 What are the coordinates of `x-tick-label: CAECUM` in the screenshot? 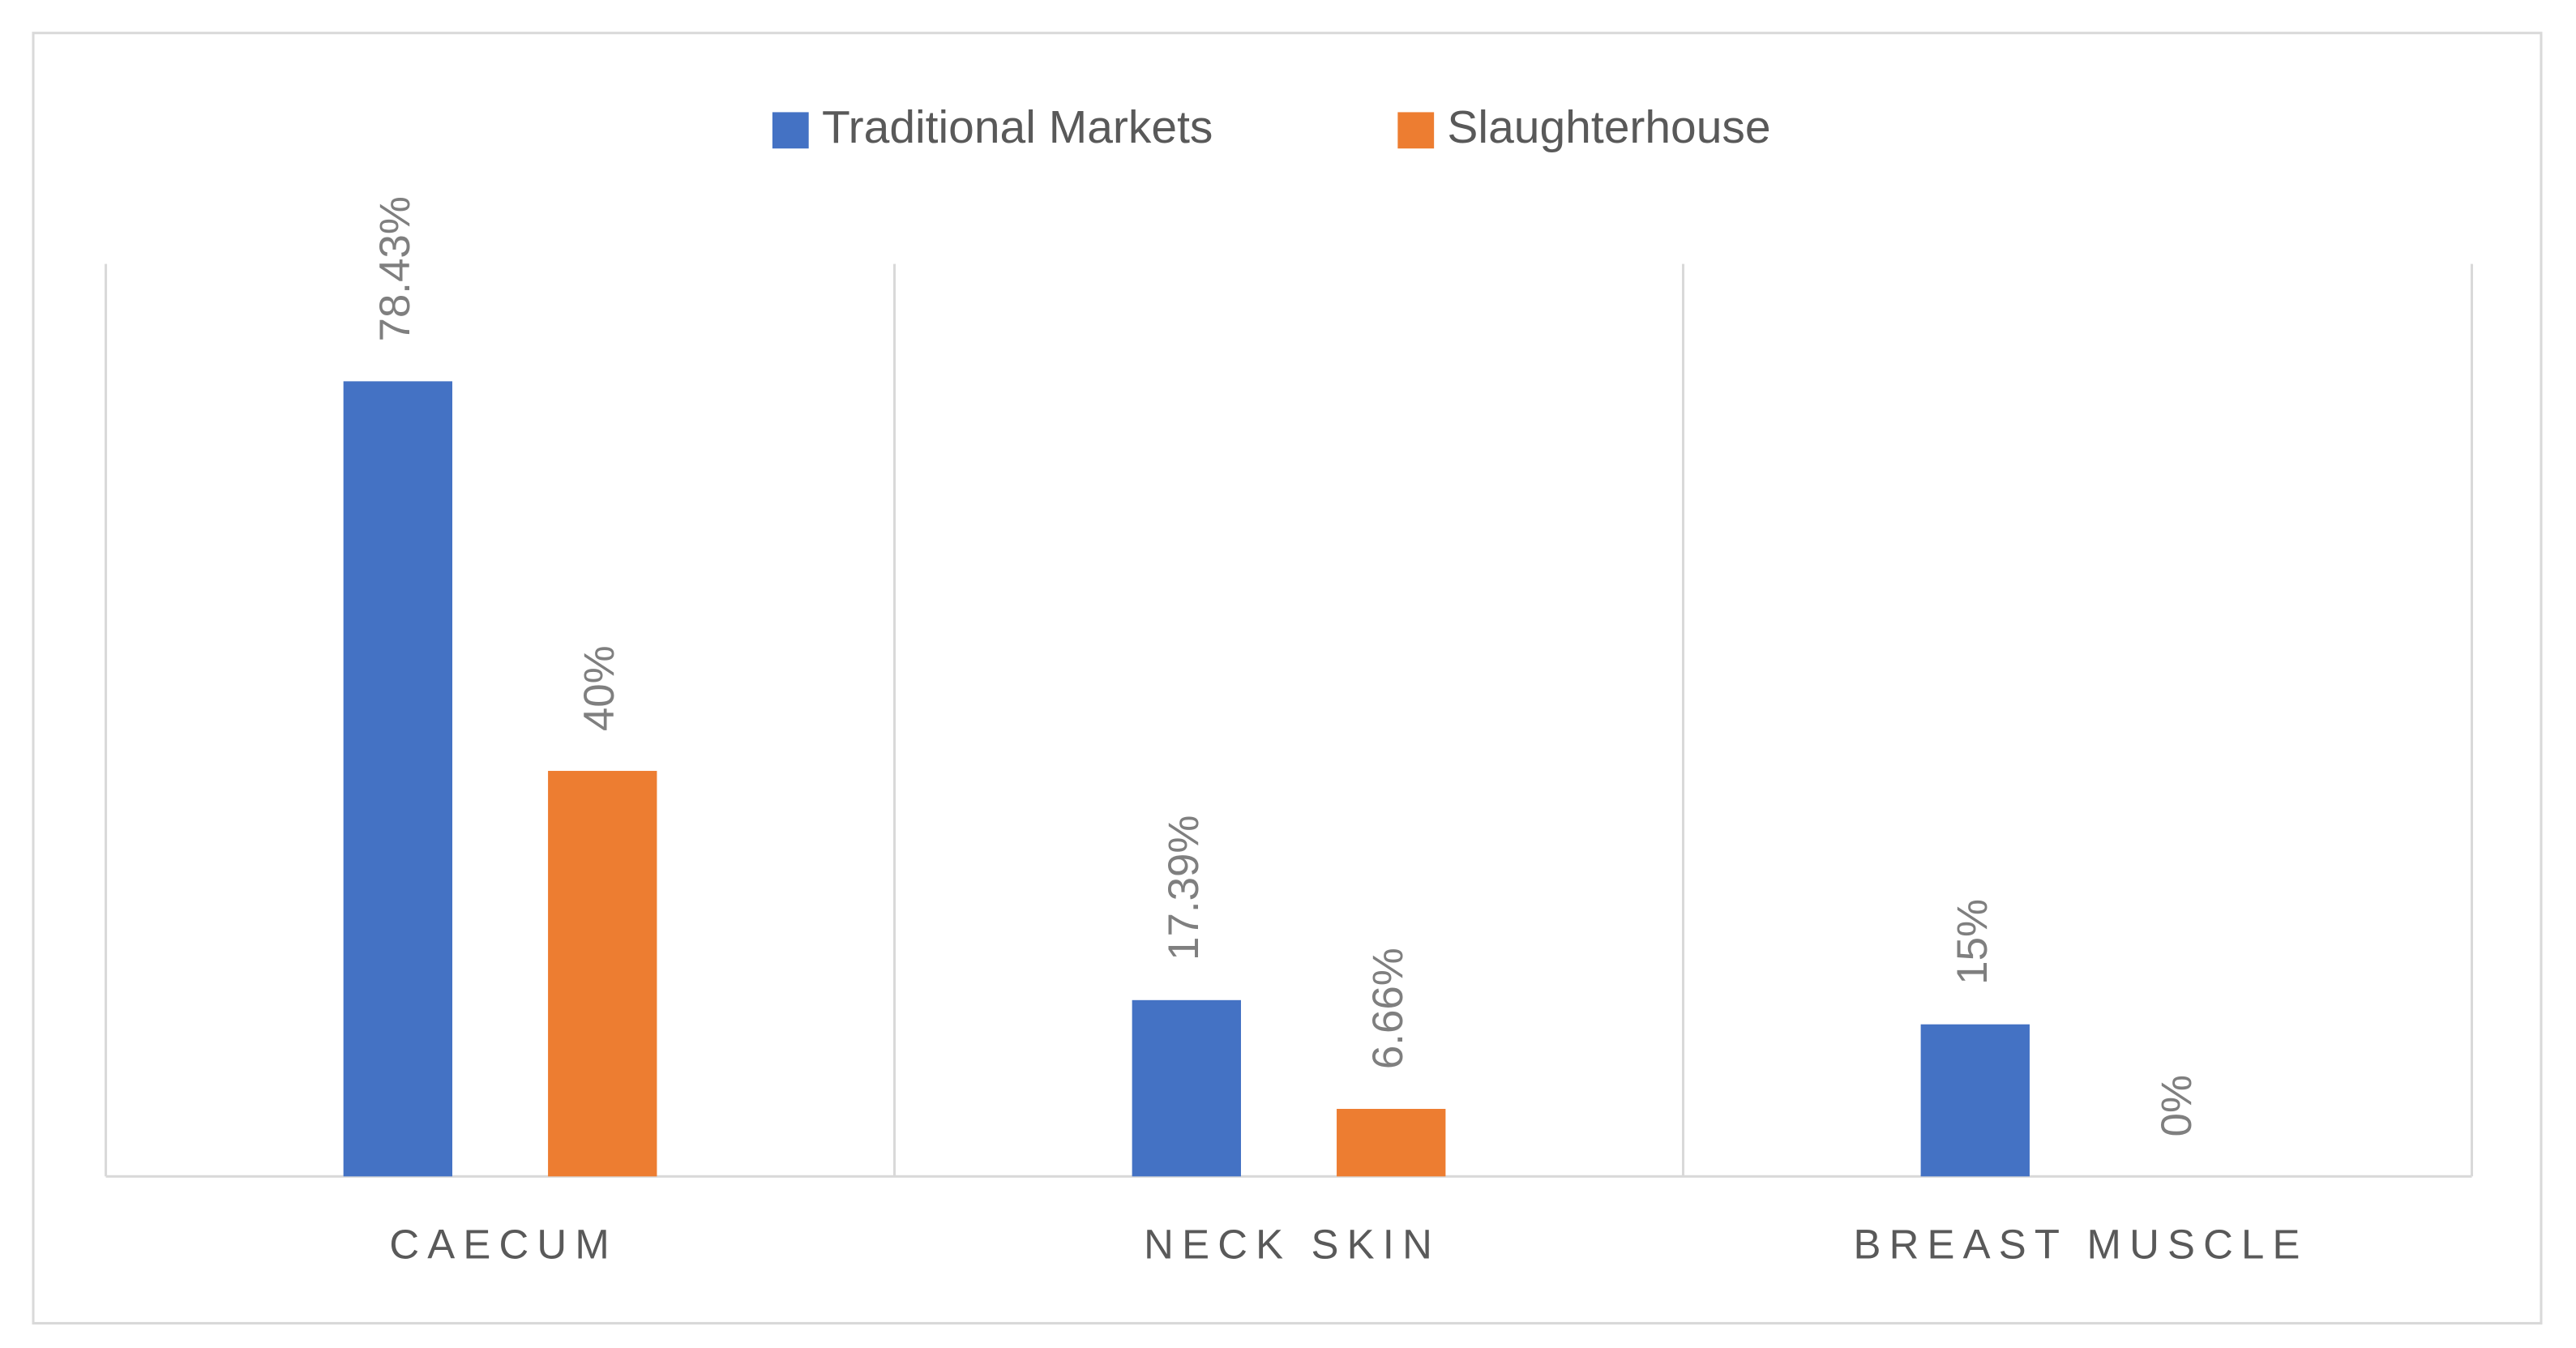 It's located at (503, 1244).